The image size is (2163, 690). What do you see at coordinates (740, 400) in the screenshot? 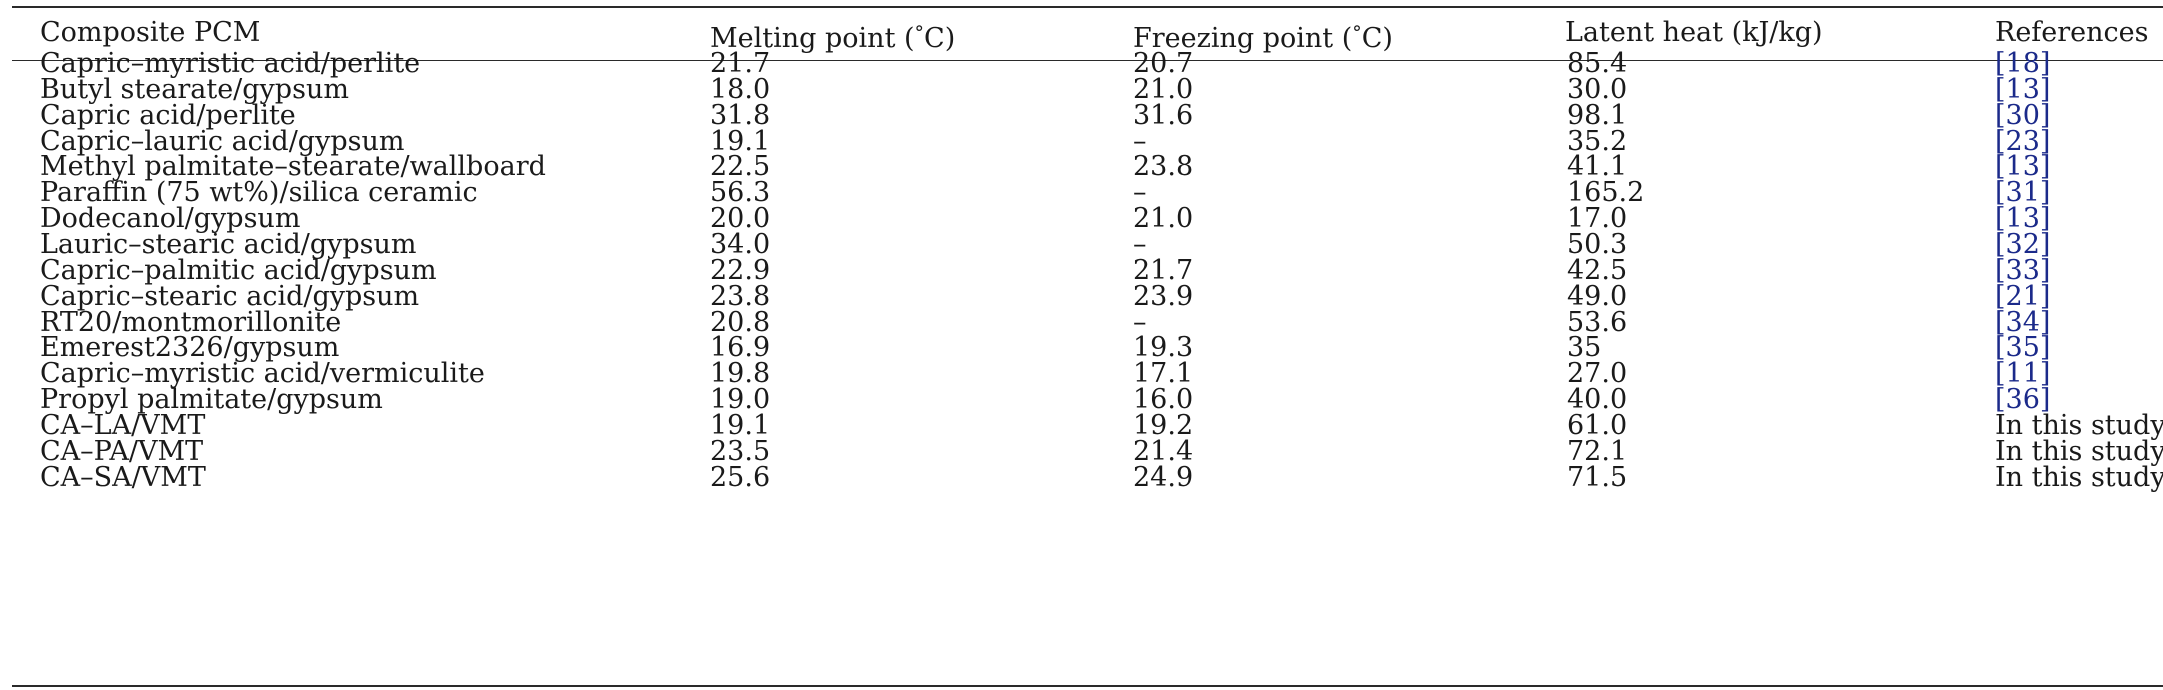
I see `cell-melting-point: 19.0` at bounding box center [740, 400].